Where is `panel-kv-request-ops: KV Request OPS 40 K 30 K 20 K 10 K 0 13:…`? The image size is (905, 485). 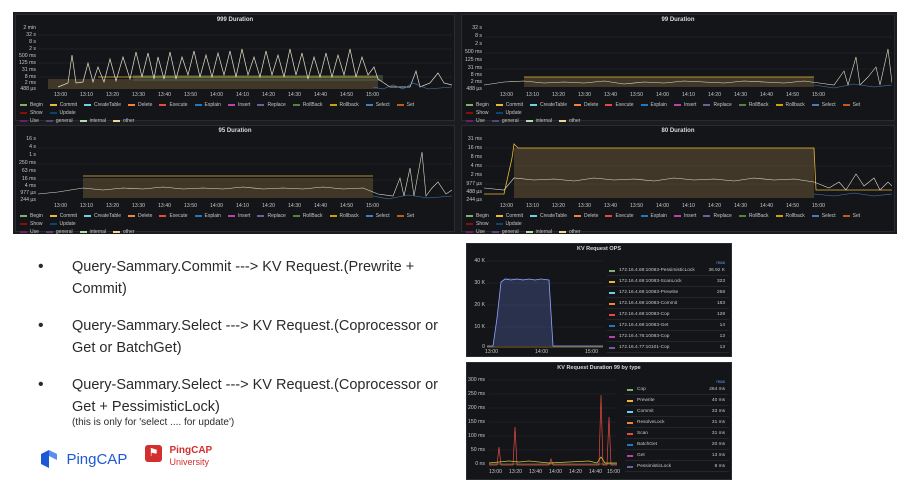
panel-kv-request-ops: KV Request OPS 40 K 30 K 20 K 10 K 0 13:… is located at coordinates (599, 300).